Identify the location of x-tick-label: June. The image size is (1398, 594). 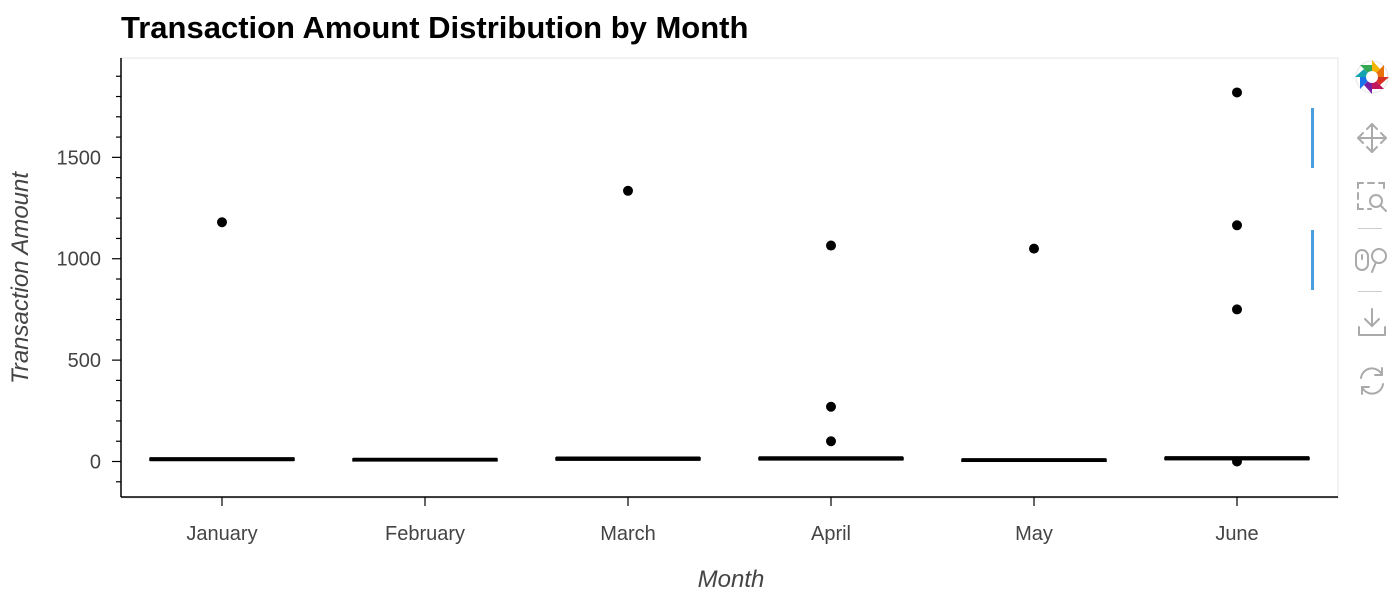
(1236, 534).